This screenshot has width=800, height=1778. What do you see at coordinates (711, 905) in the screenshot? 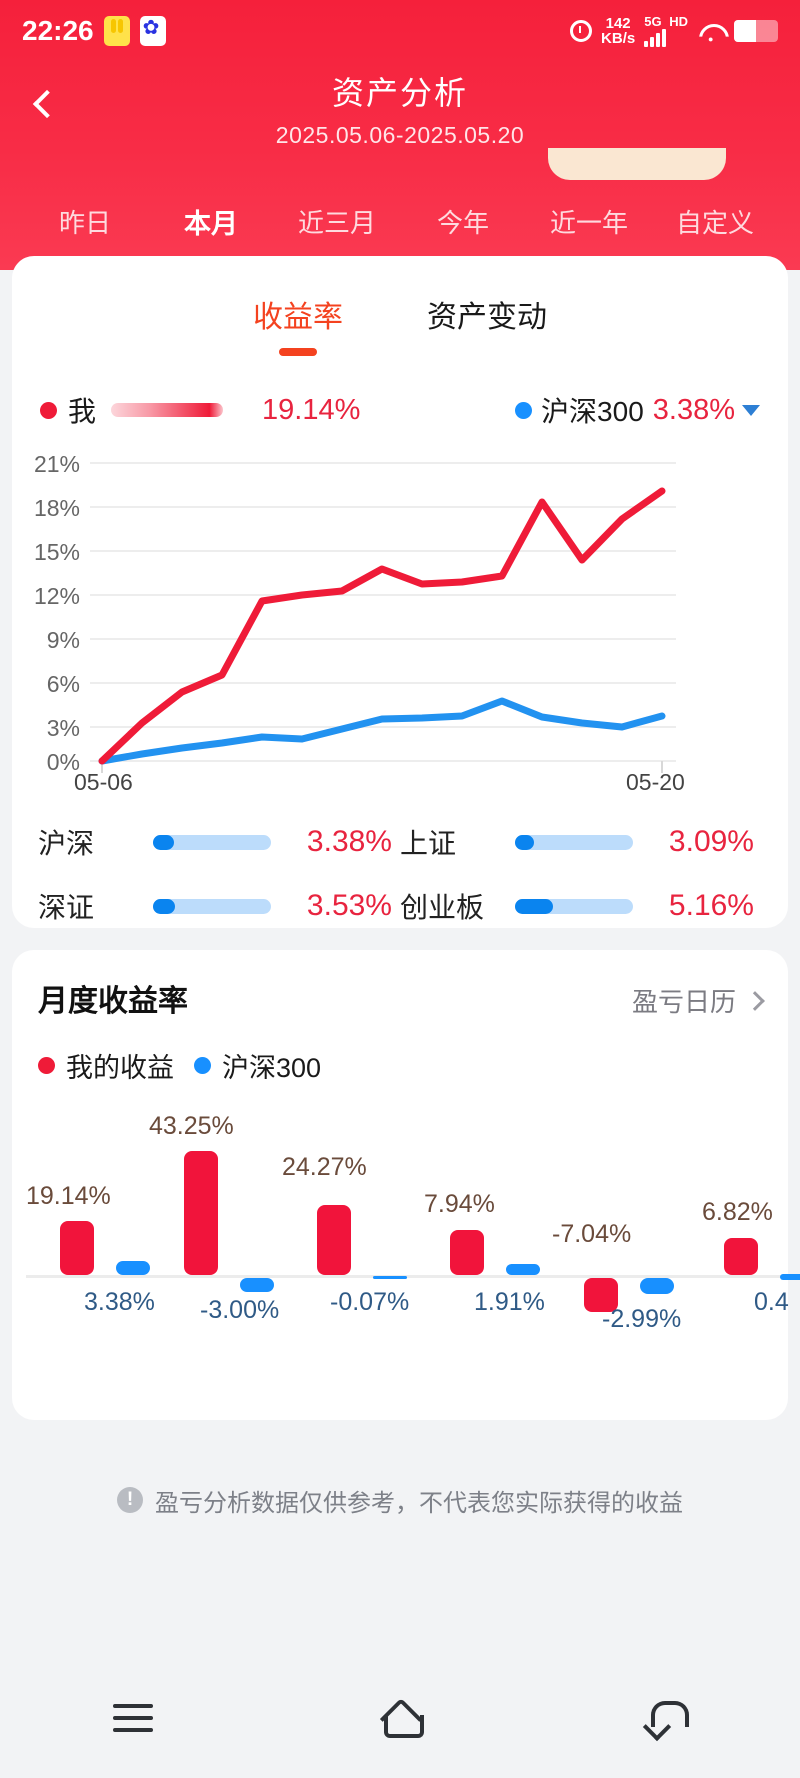
I see `index-value: 5.16%` at bounding box center [711, 905].